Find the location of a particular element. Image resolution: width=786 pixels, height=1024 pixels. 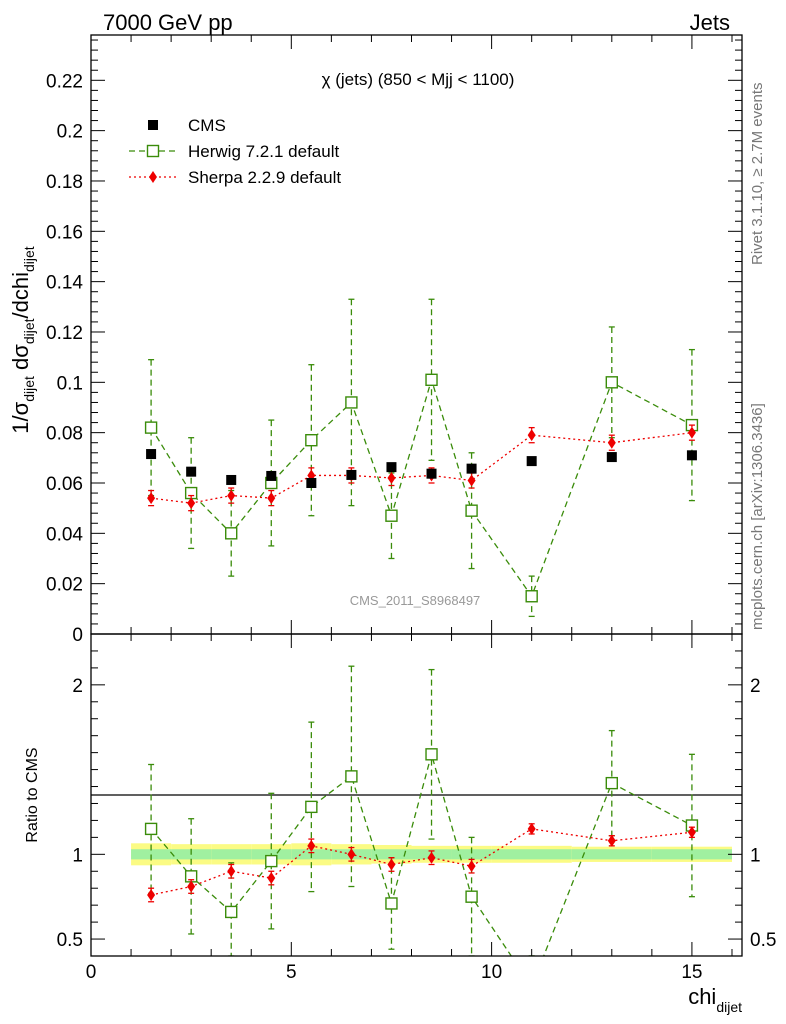

ratio-y-tick-label-right: 2 is located at coordinates (755, 686).